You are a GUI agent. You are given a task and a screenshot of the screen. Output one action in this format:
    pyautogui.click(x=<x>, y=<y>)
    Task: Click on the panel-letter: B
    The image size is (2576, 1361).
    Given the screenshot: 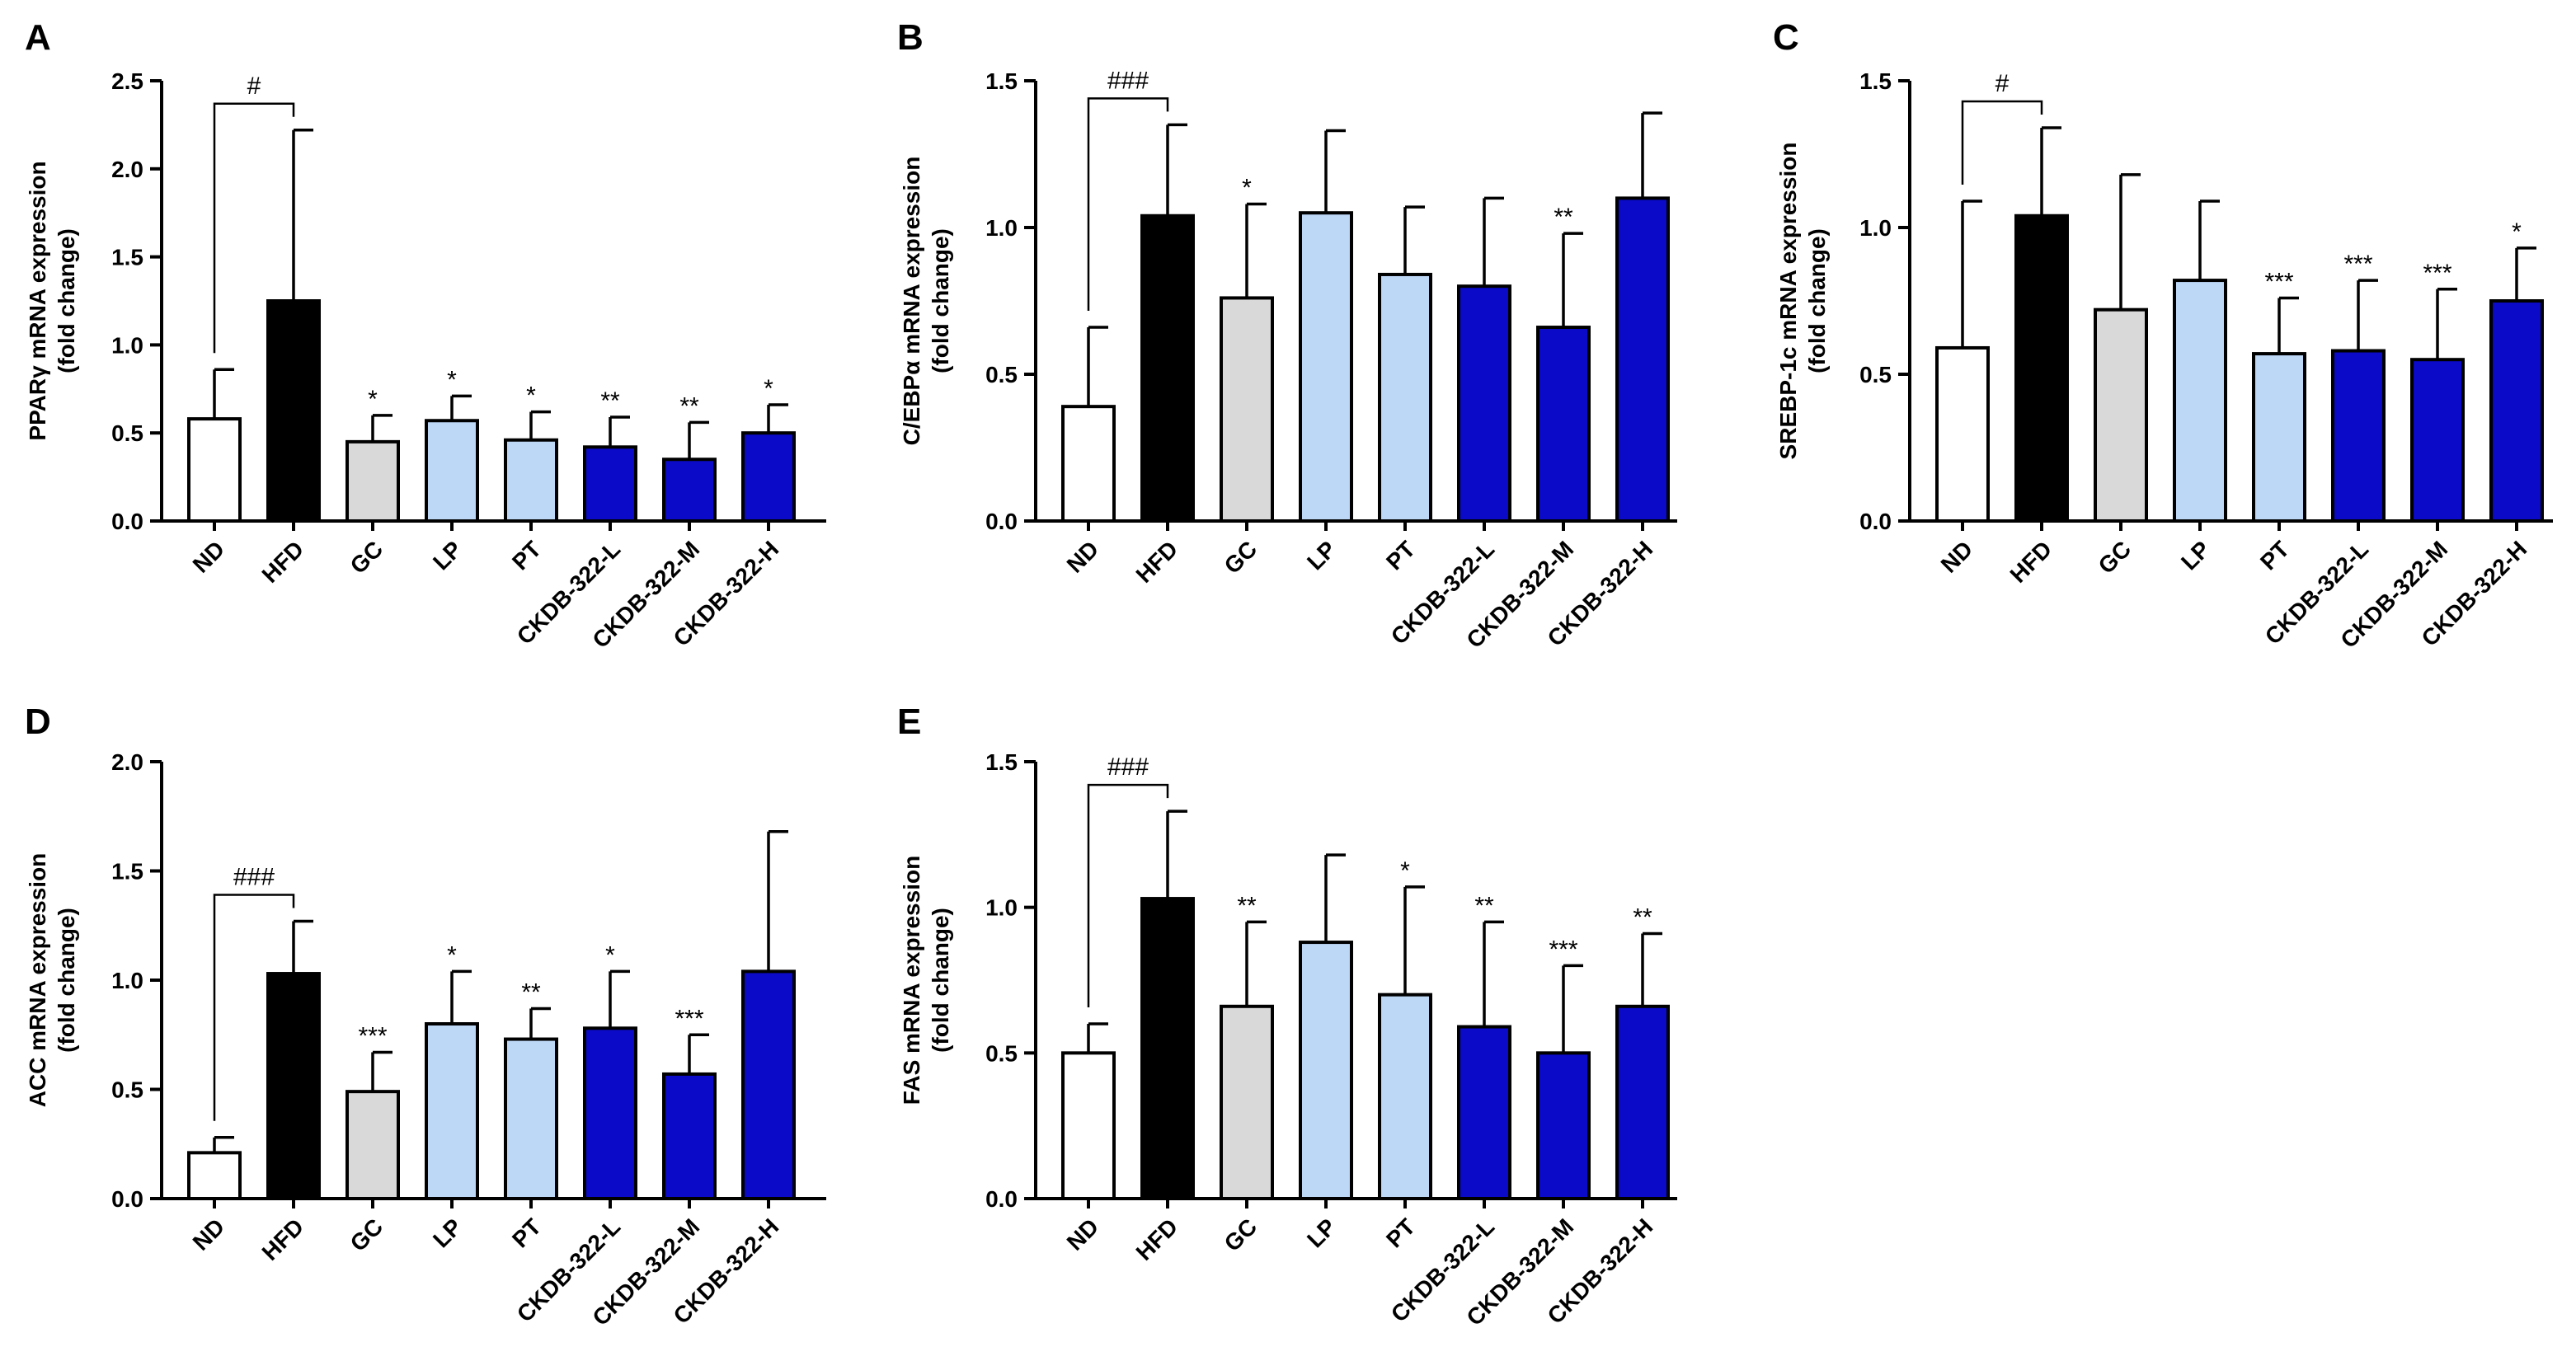 What is the action you would take?
    pyautogui.click(x=910, y=37)
    